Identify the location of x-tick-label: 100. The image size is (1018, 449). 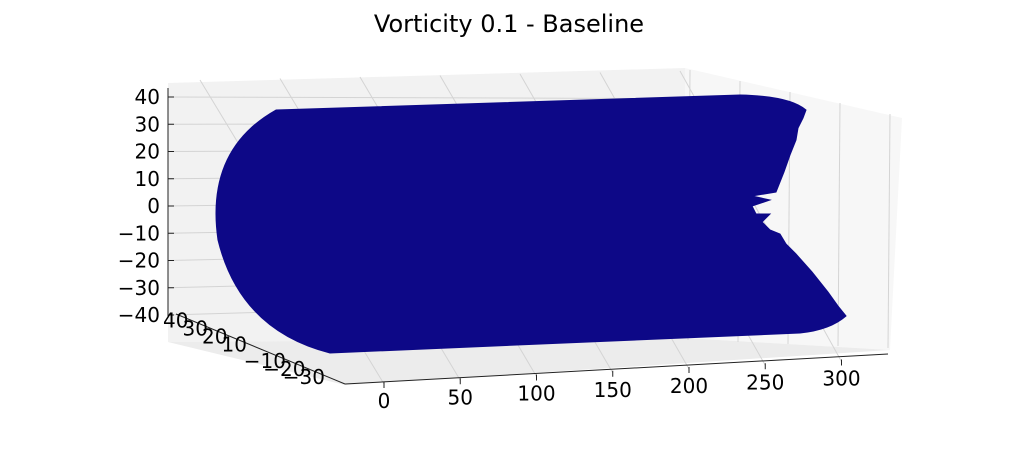
(536, 394).